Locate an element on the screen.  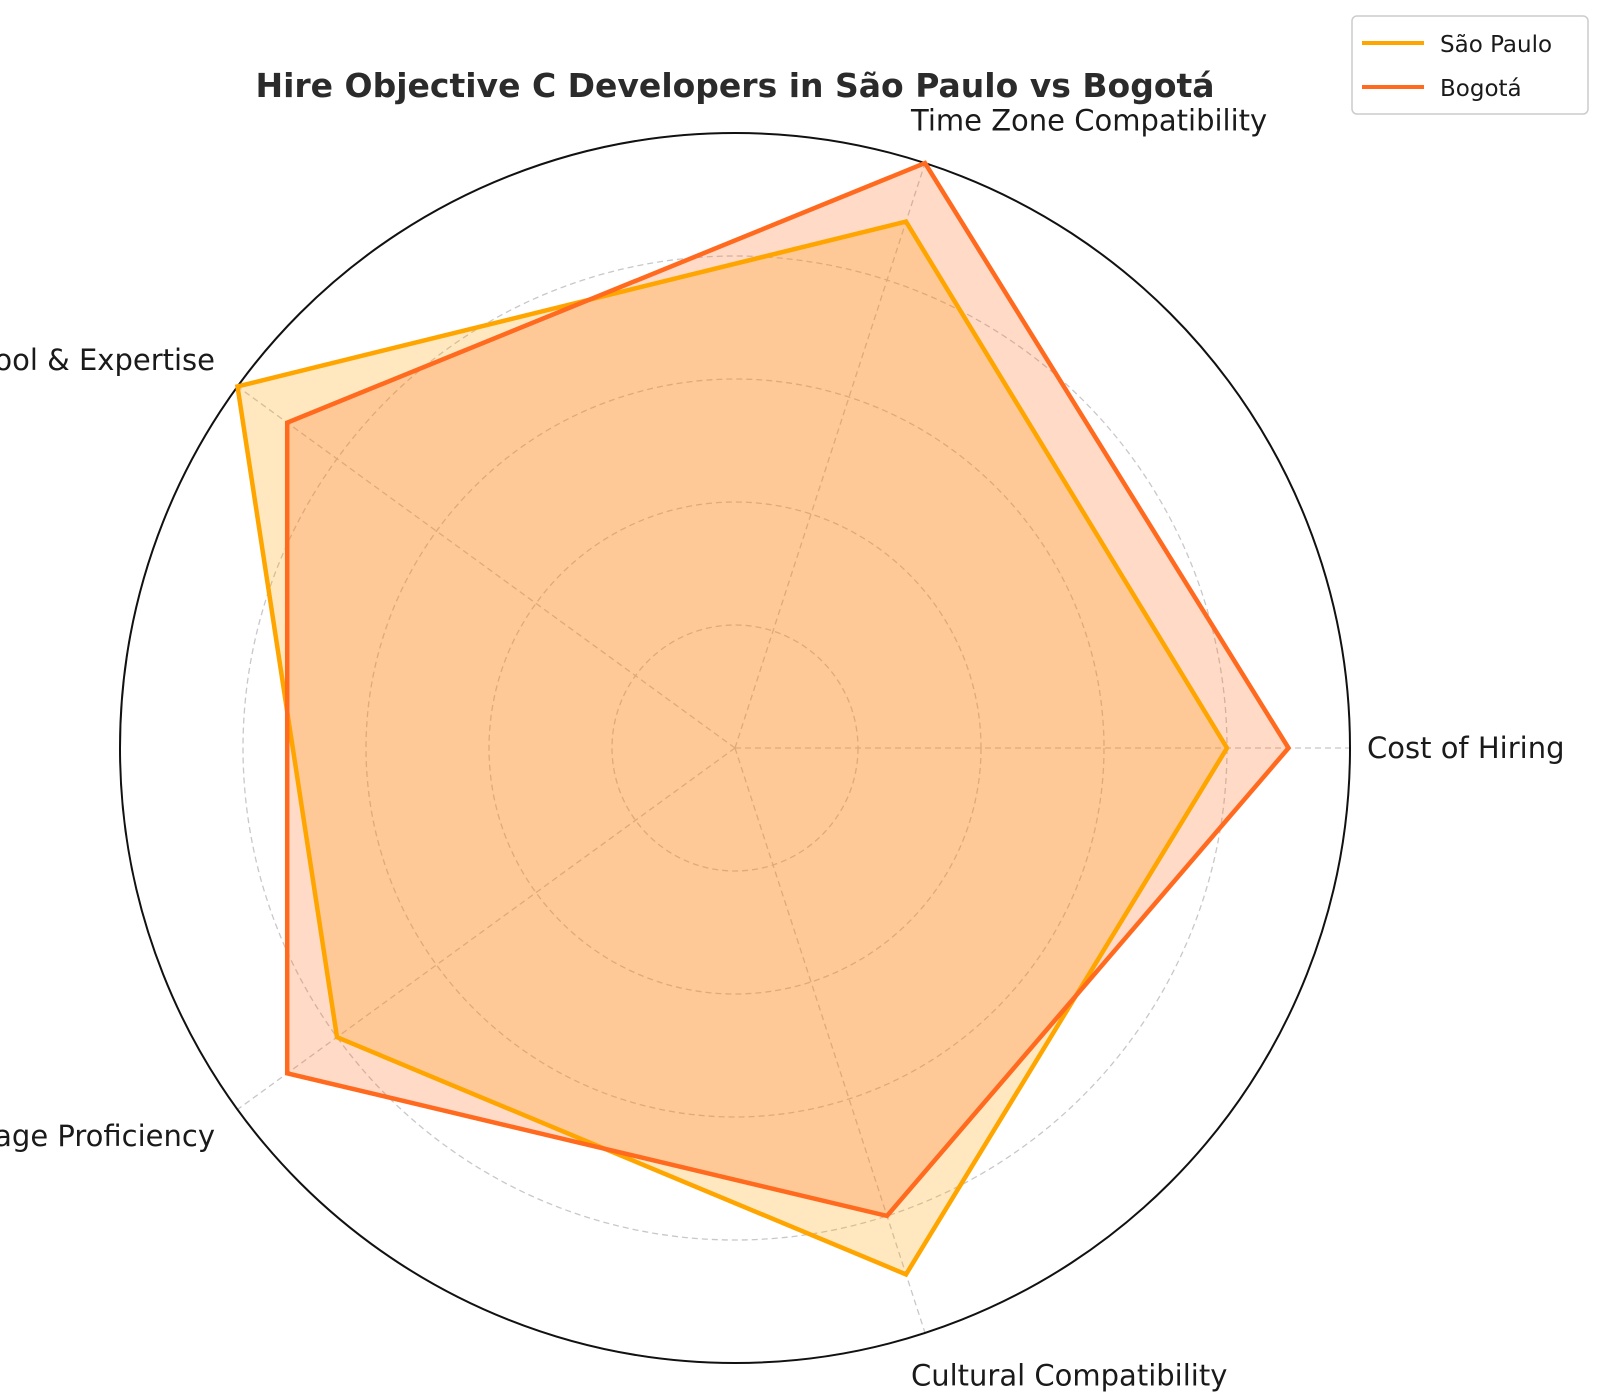
axis-label-talent-pool-expertise: Talent Pool & Expertise is located at coordinates (107, 360).